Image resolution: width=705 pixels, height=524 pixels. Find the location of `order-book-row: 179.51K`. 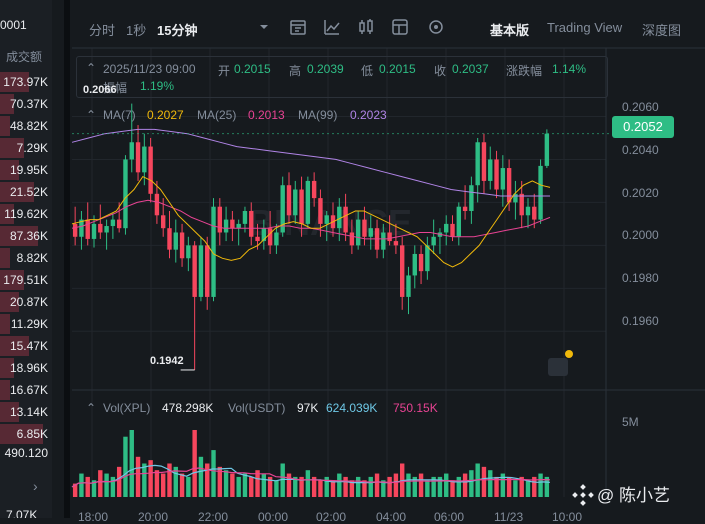

order-book-row: 179.51K is located at coordinates (24, 280).